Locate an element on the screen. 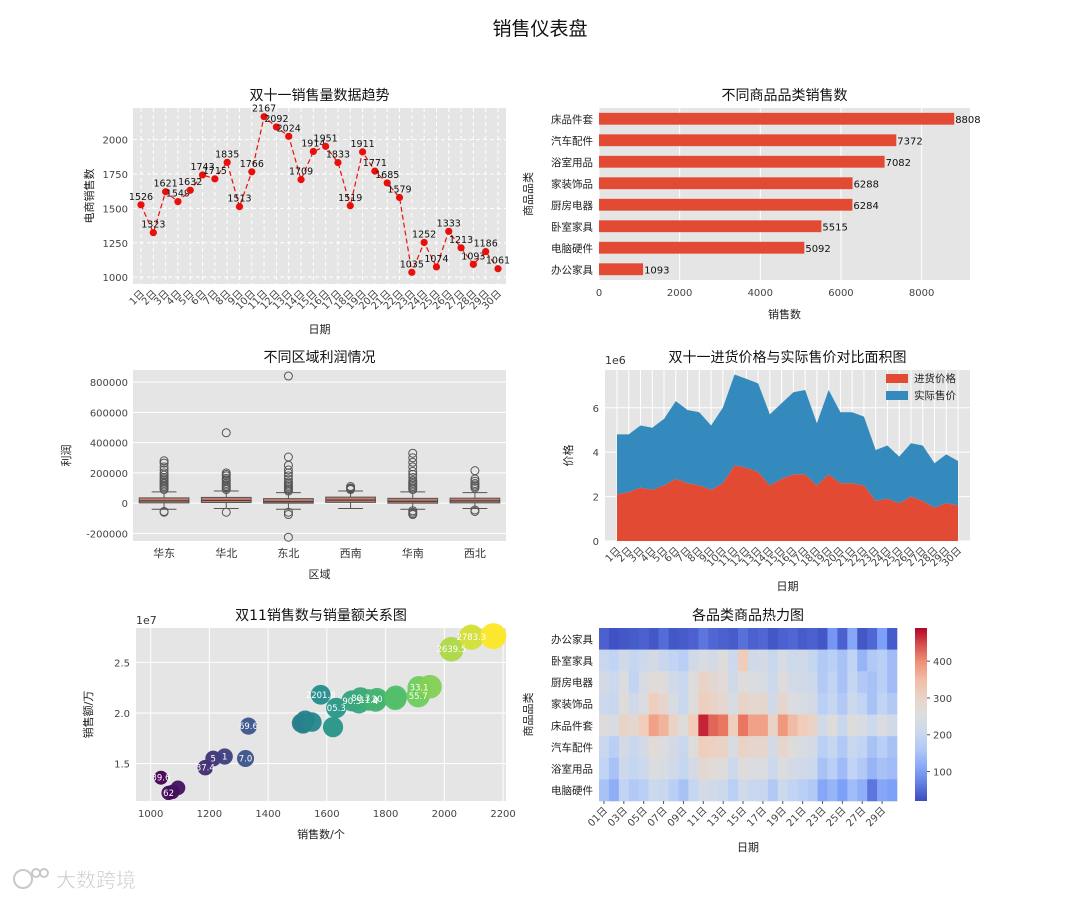 The height and width of the screenshot is (900, 1080). bubble-label: 2783.3 is located at coordinates (471, 638).